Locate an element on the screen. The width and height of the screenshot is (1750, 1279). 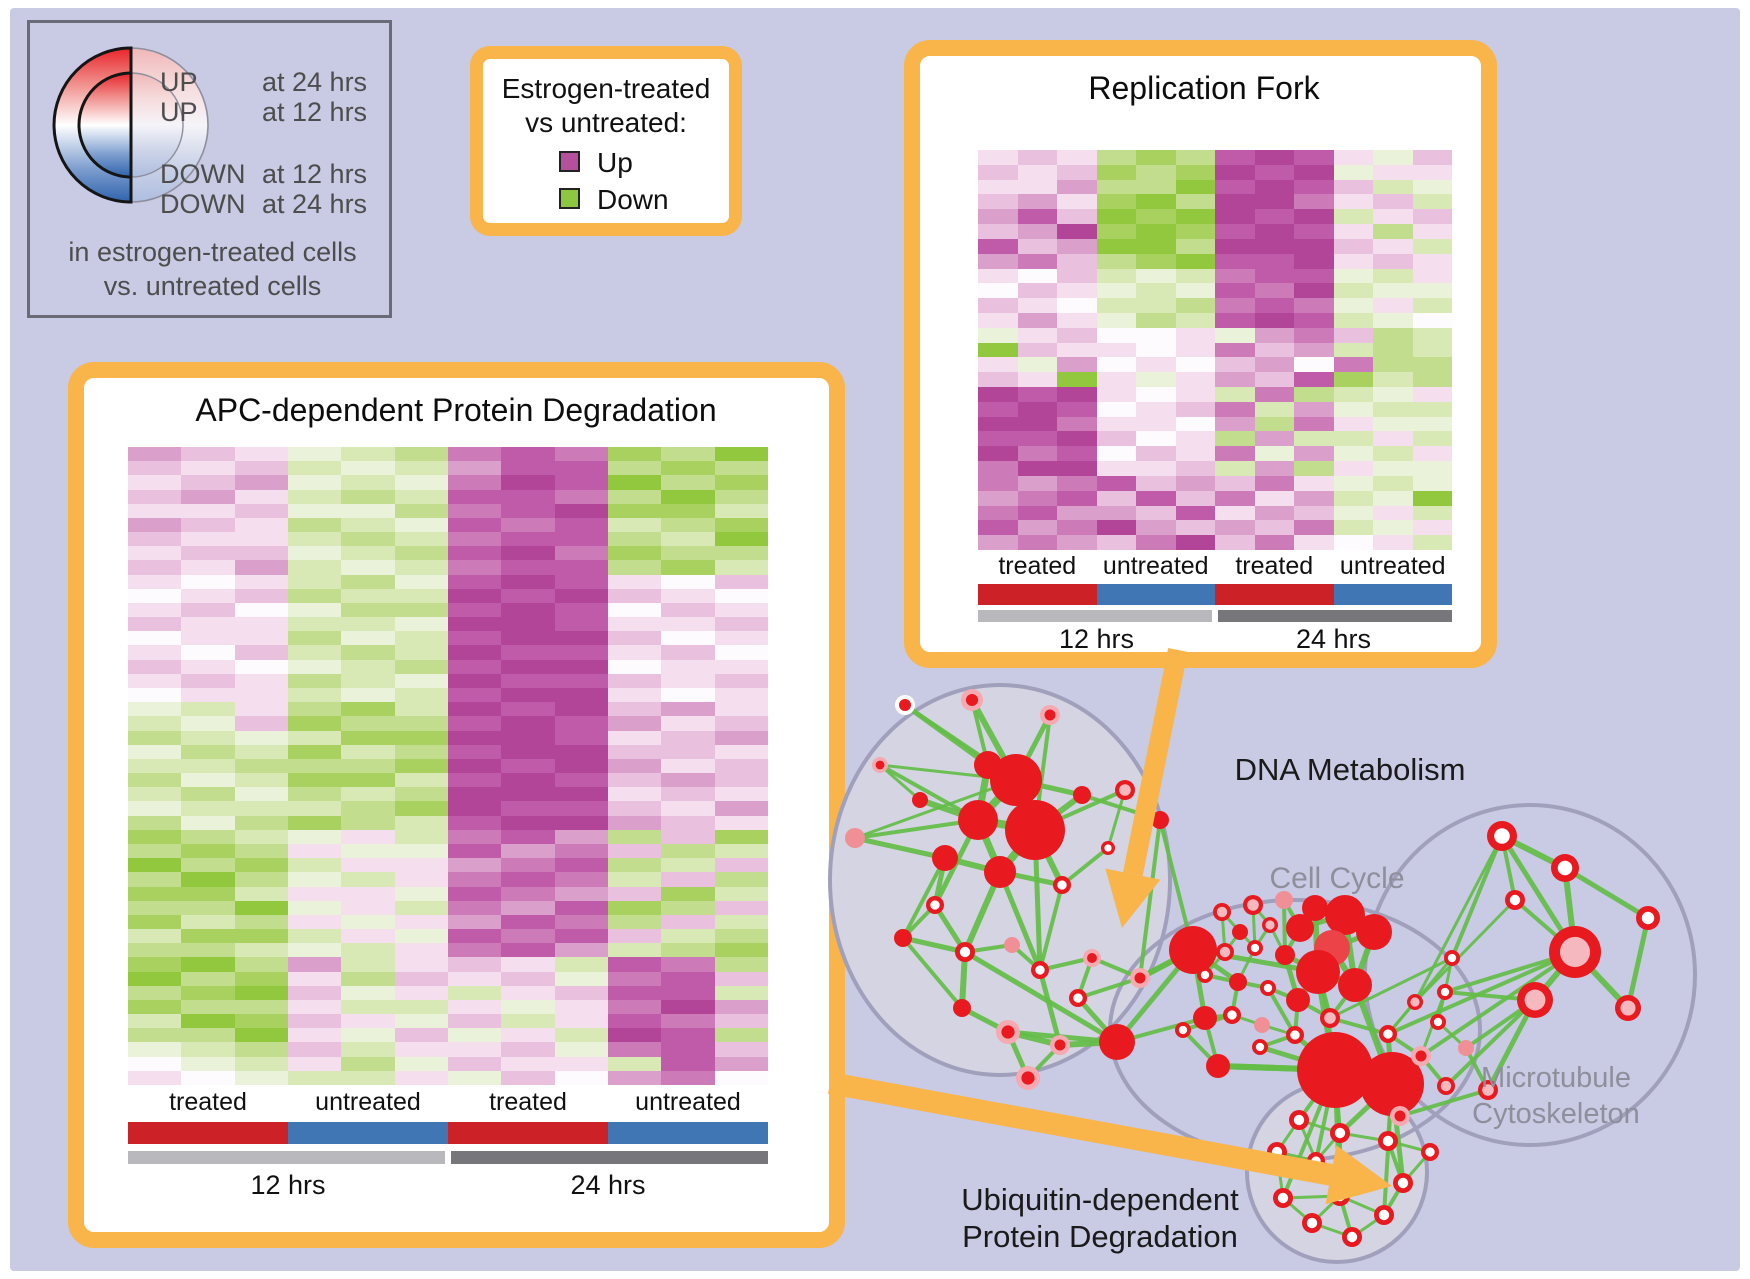
time-label-24hrs: 24 hrs is located at coordinates (1333, 639).